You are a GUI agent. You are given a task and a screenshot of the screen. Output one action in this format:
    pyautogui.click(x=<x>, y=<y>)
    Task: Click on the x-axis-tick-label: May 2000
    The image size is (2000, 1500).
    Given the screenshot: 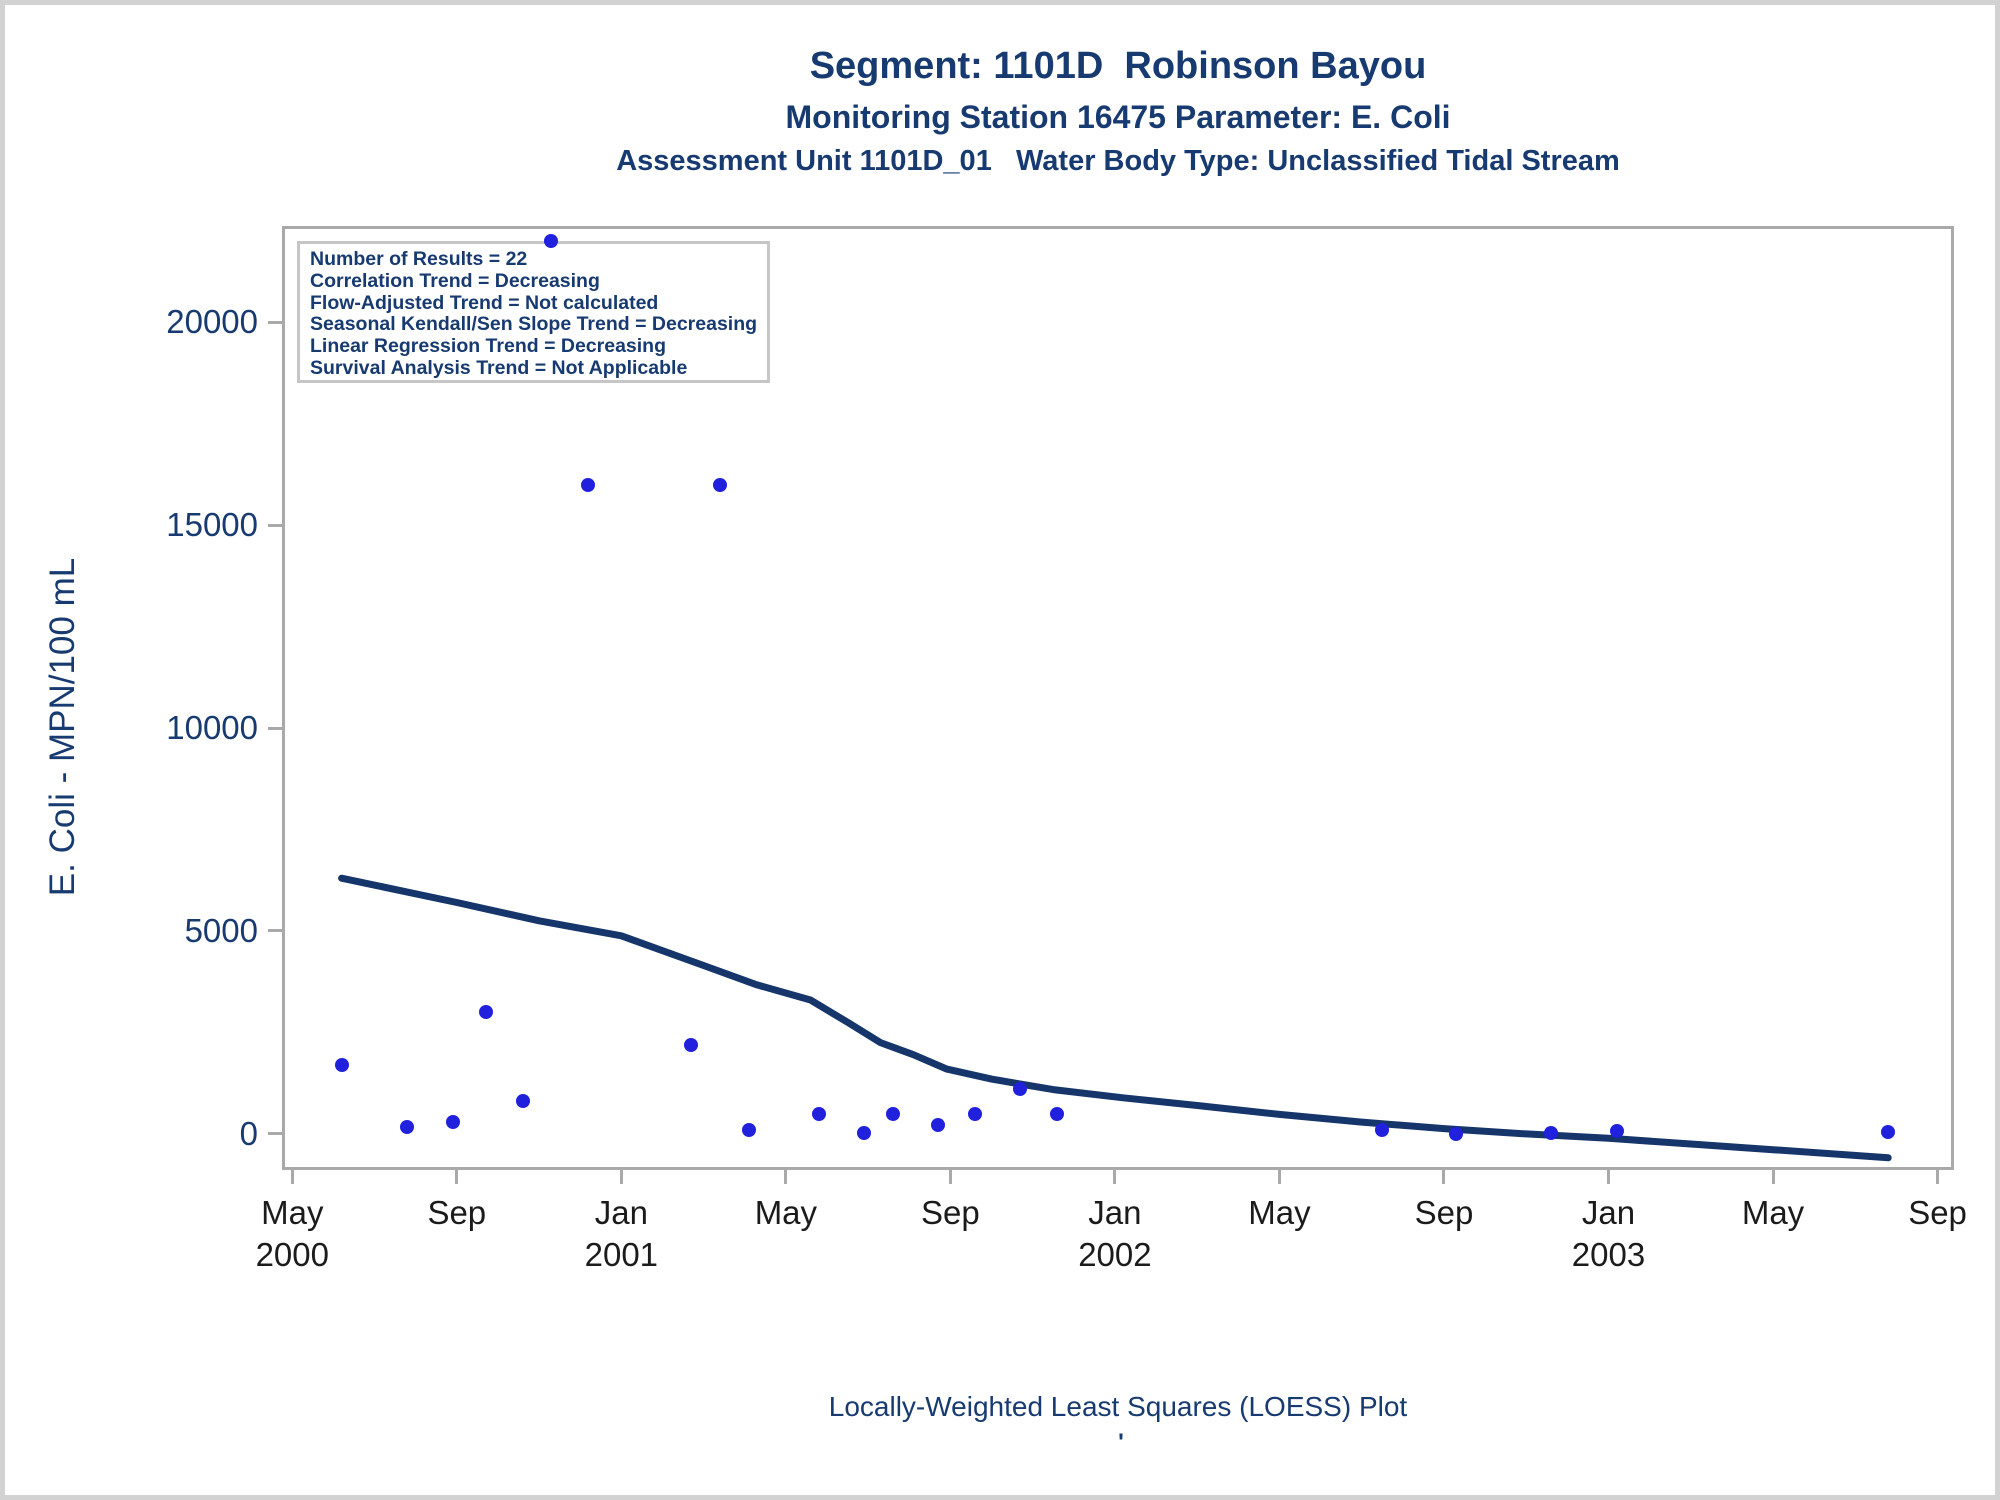 What is the action you would take?
    pyautogui.click(x=292, y=1233)
    